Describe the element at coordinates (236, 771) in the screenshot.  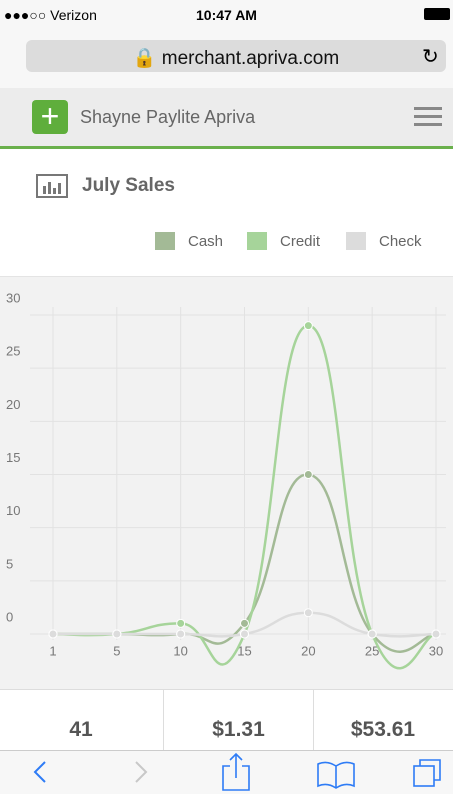
I see `share` at that location.